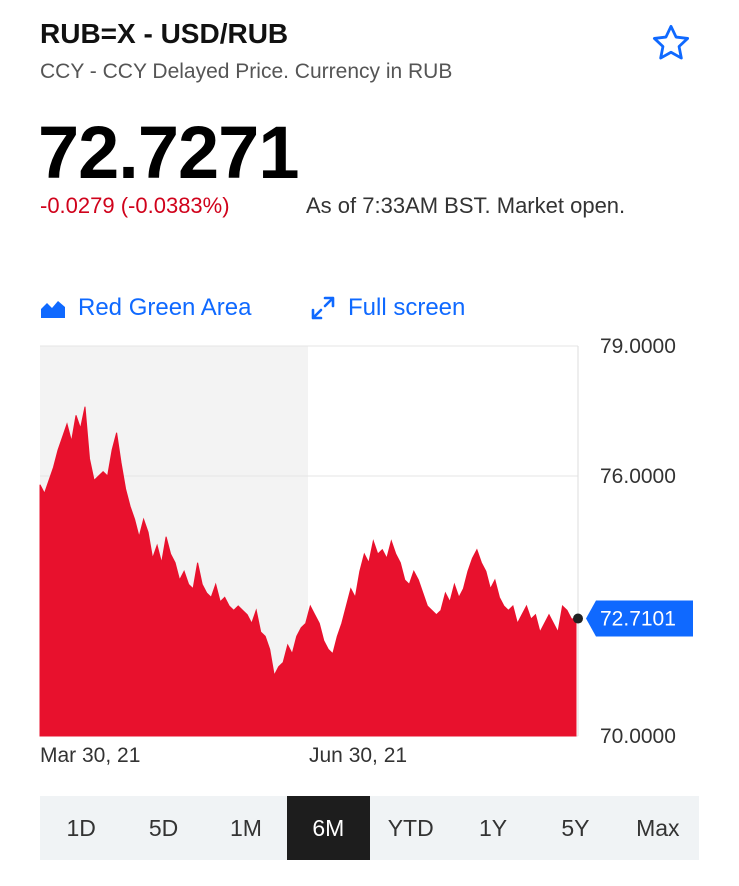 The height and width of the screenshot is (886, 739). I want to click on price-change: -0.0279 (-0.0383%), so click(135, 205).